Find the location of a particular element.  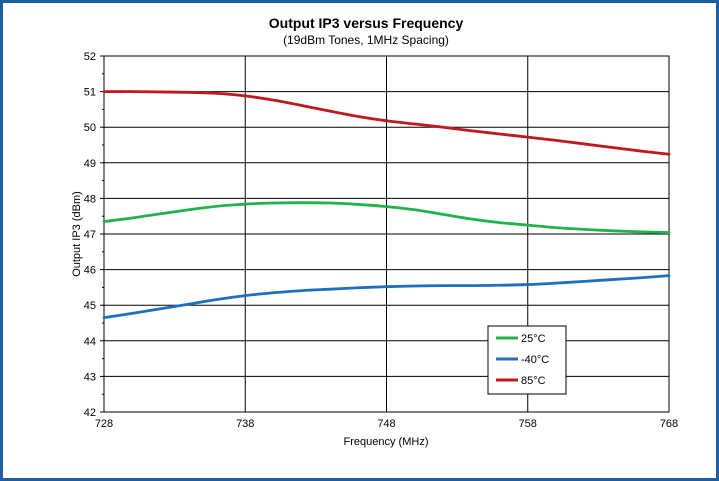

legend-label: -40°C is located at coordinates (535, 360).